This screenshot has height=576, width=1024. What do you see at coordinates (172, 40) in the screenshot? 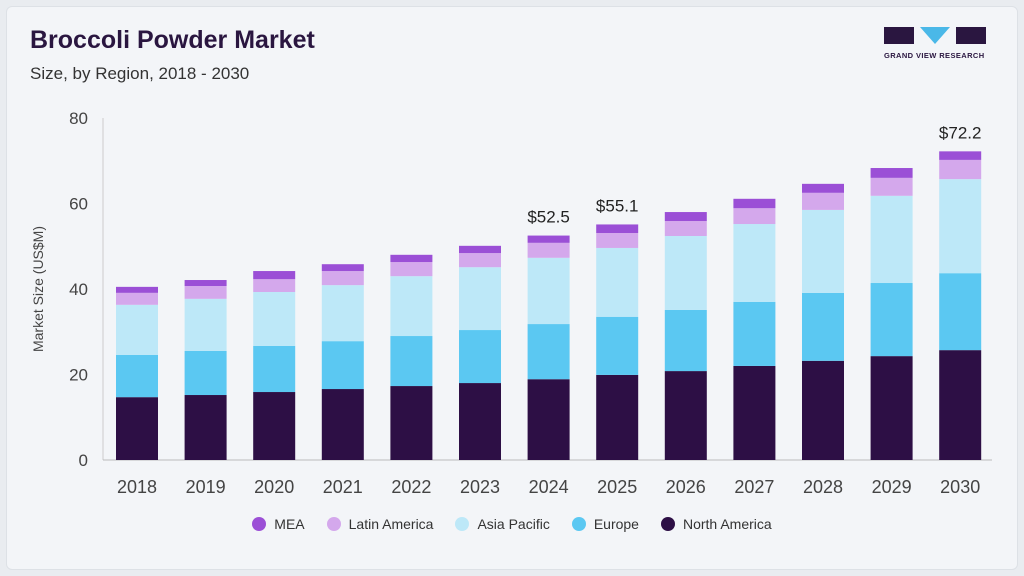
I see `chart-title: Broccoli Powder Market` at bounding box center [172, 40].